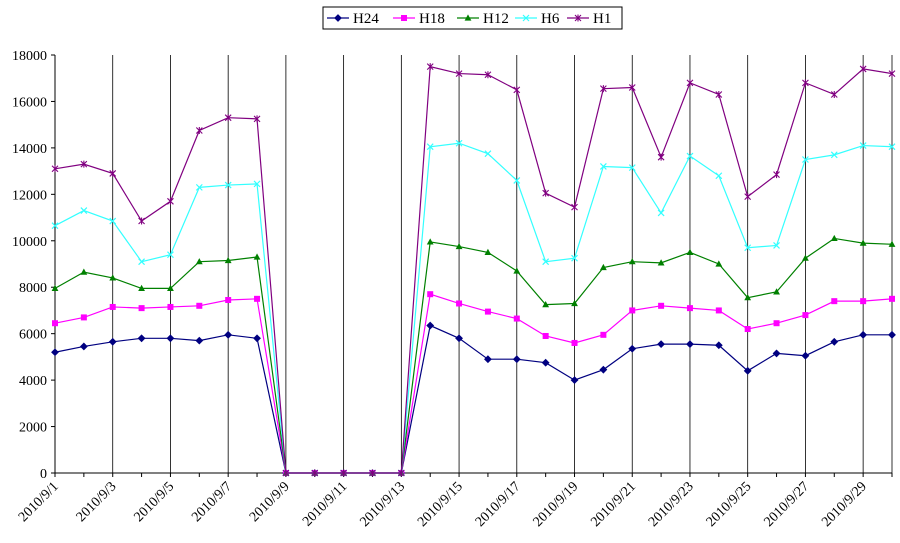 The height and width of the screenshot is (543, 900). Describe the element at coordinates (97, 502) in the screenshot. I see `x-tick-label: 2010/9/3` at that location.